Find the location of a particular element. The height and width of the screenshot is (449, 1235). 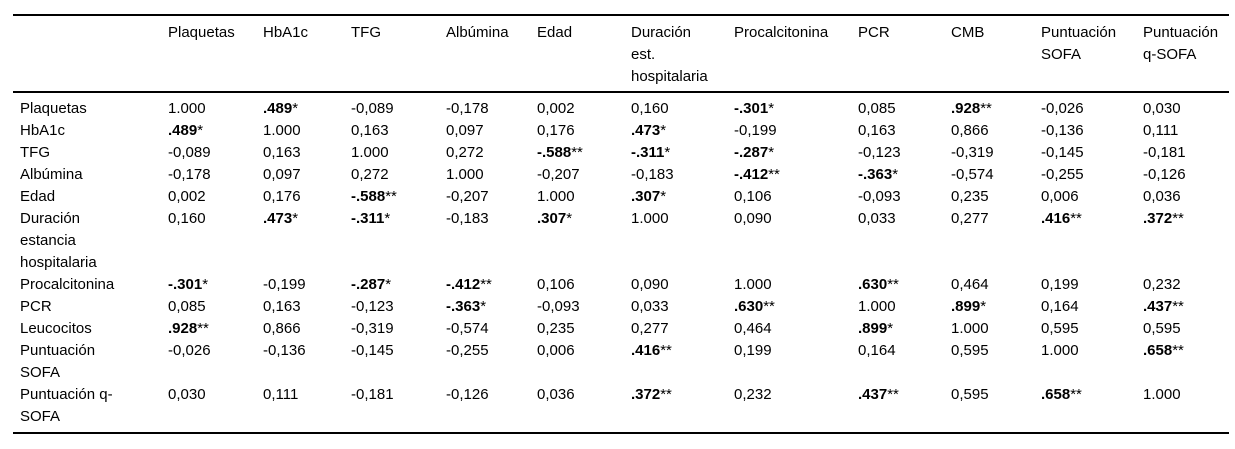

correlation-cell: -0,319 is located at coordinates (372, 328).